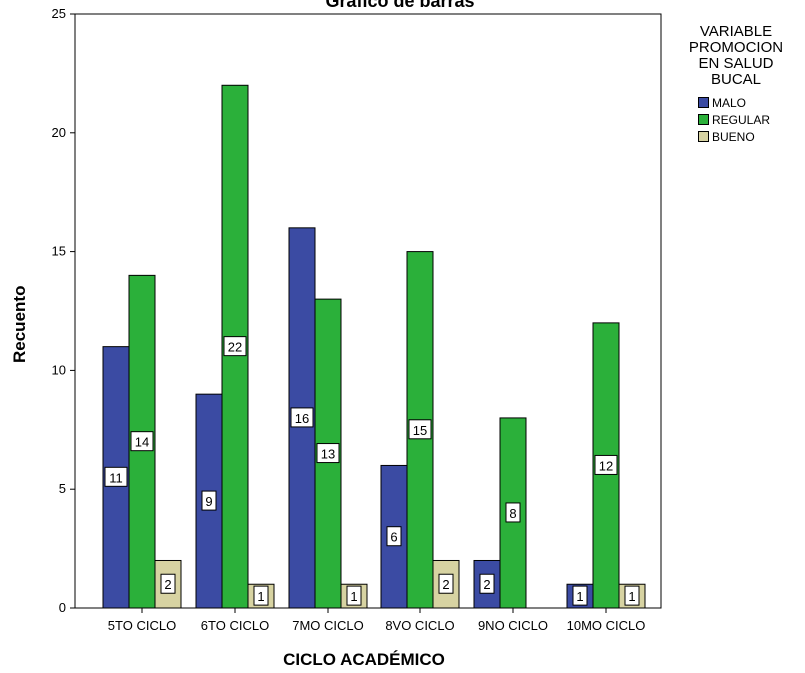  I want to click on data-label: 8, so click(512, 513).